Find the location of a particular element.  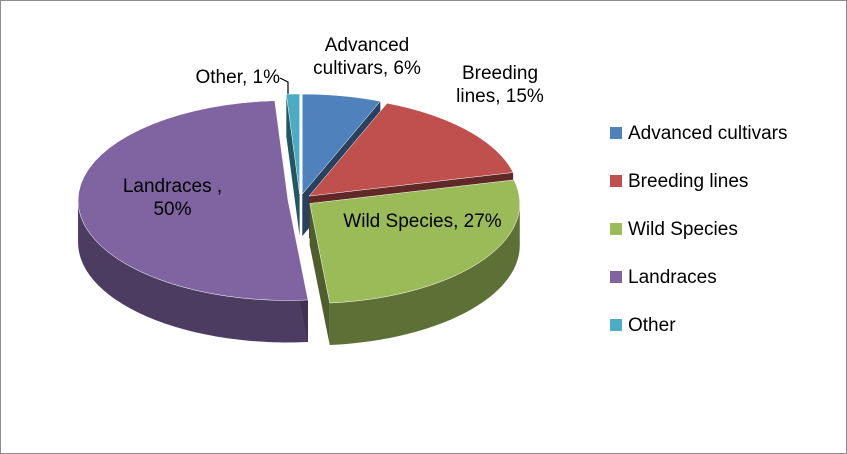

legend-label: Wild Species is located at coordinates (683, 229).